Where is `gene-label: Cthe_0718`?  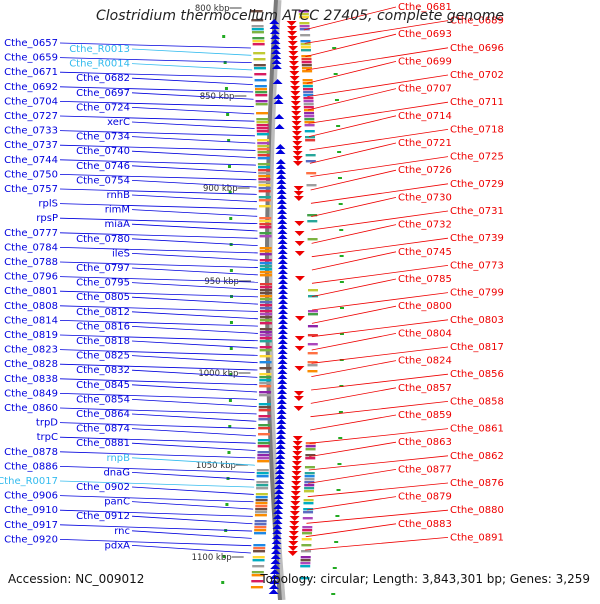
gene-label: Cthe_0718 is located at coordinates (477, 129).